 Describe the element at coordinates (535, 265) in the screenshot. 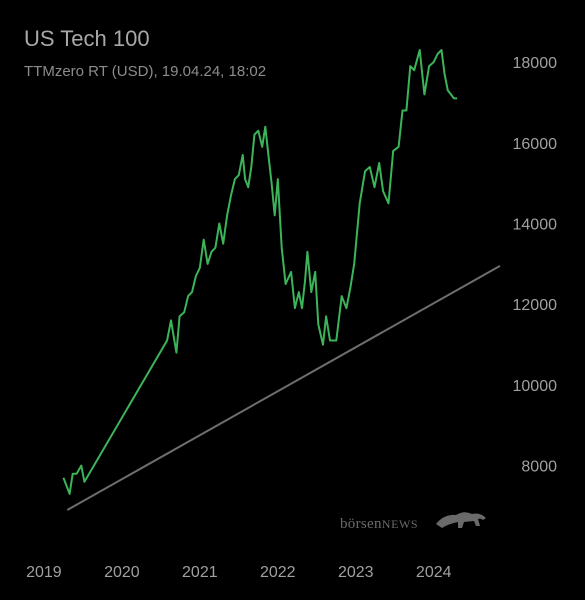

I see `y-axis: 8000 10000 12000 14000 16000 18000` at that location.